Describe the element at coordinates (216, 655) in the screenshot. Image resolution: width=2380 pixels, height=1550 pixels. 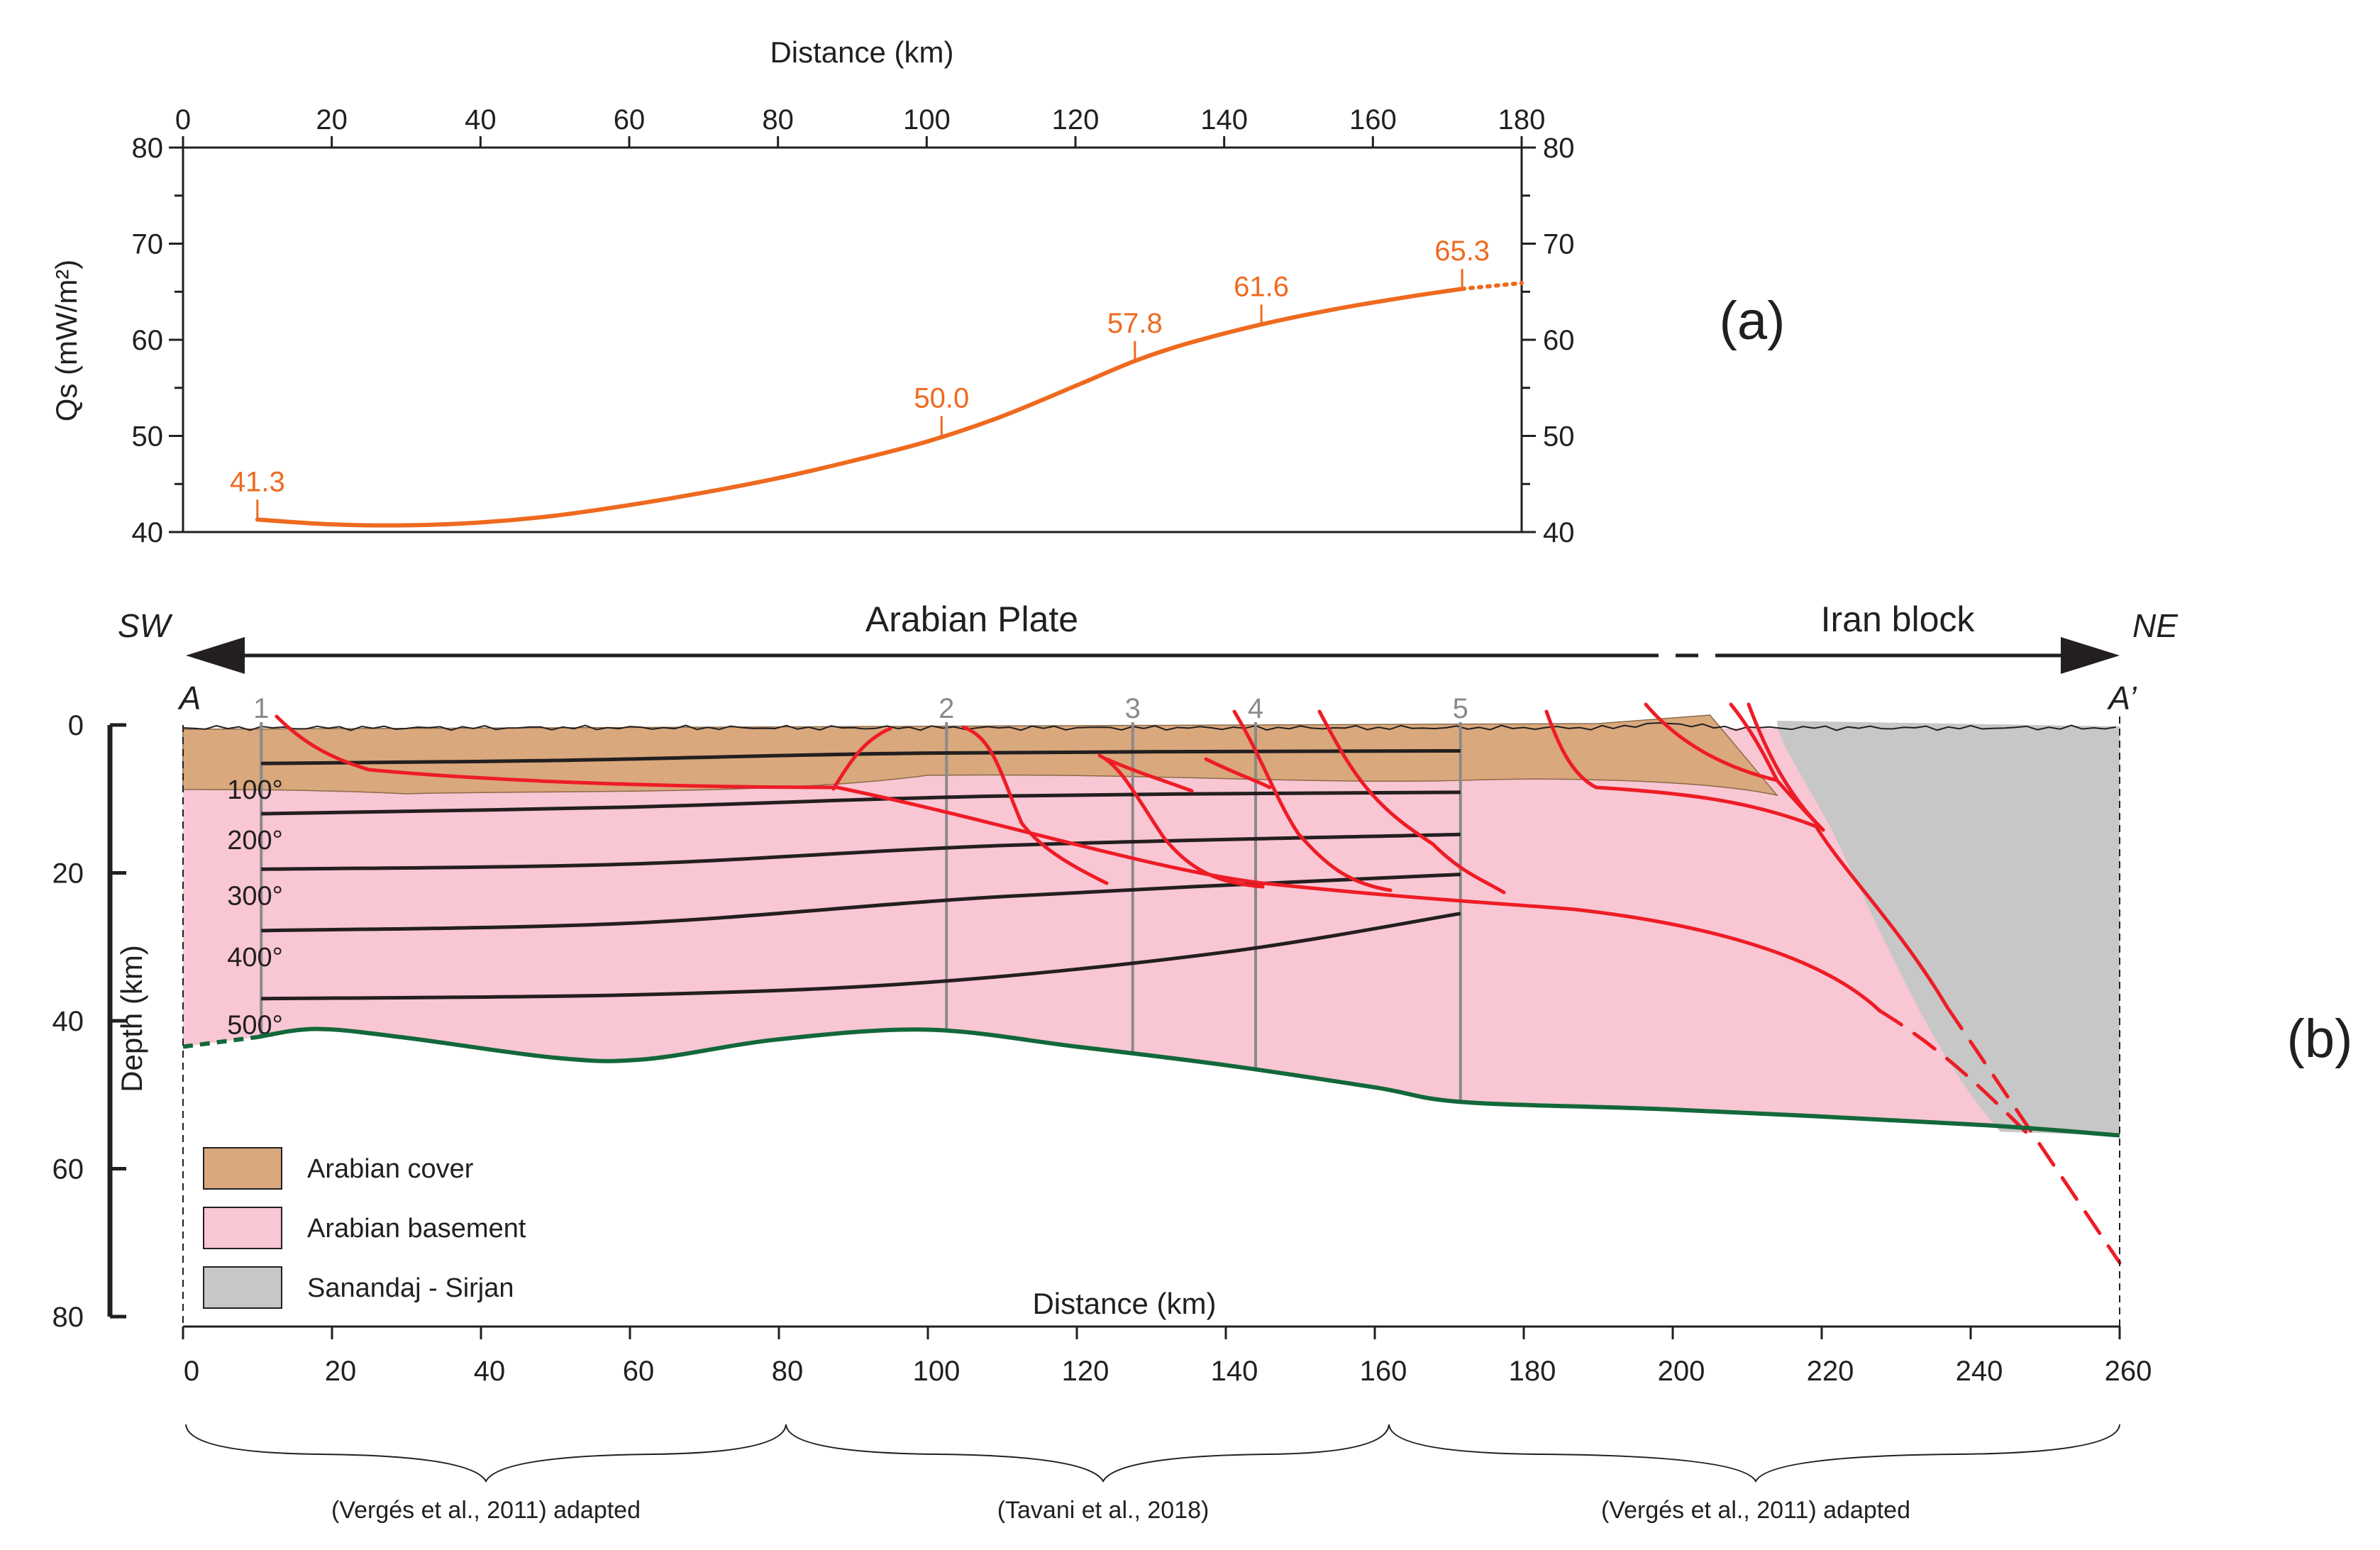
I see `arrow-head-left` at that location.